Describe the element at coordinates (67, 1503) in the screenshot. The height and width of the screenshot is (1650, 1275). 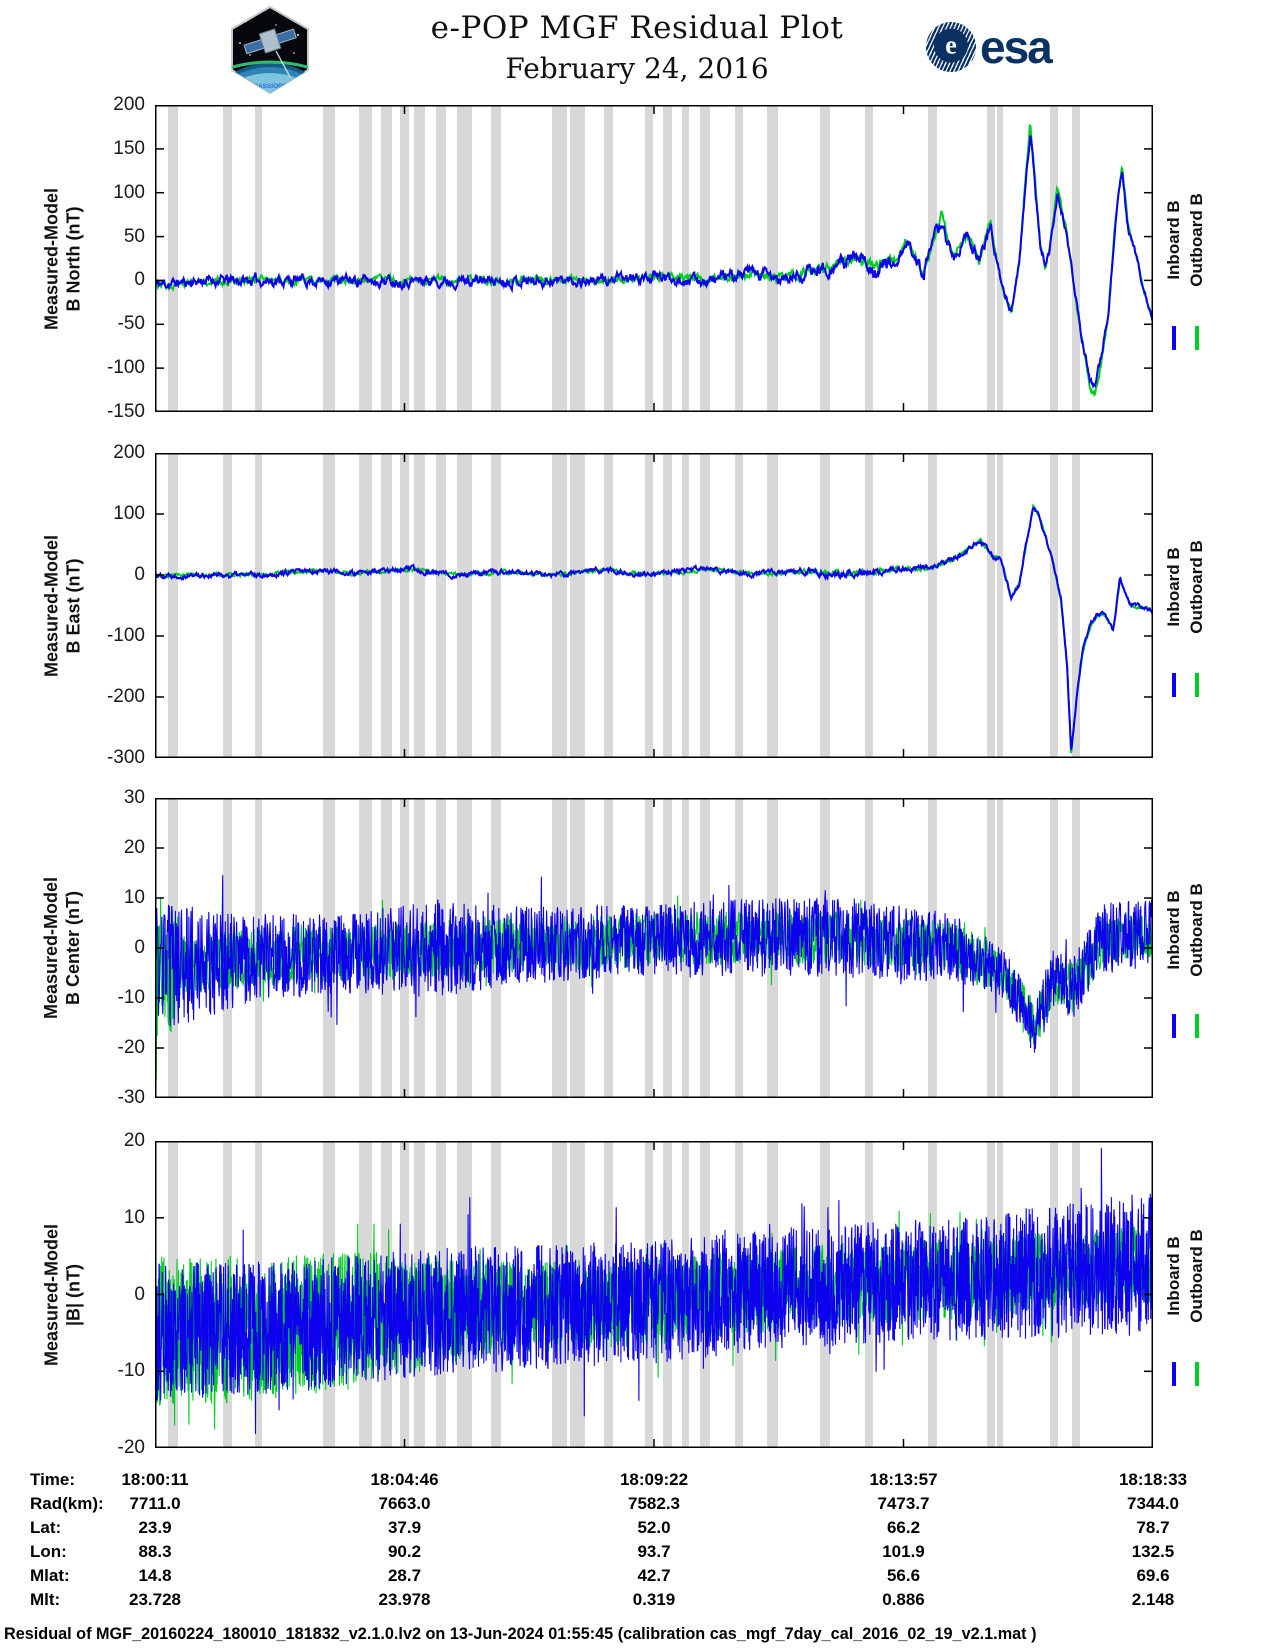
I see `table-row-label: Rad(km):` at that location.